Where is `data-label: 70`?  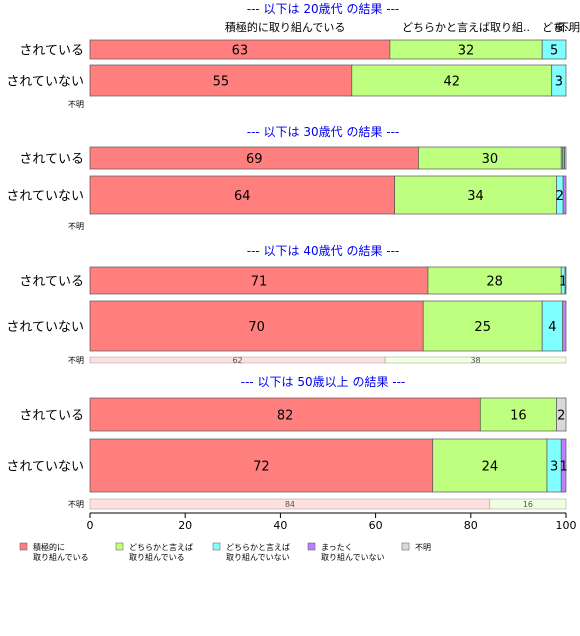 data-label: 70 is located at coordinates (256, 327).